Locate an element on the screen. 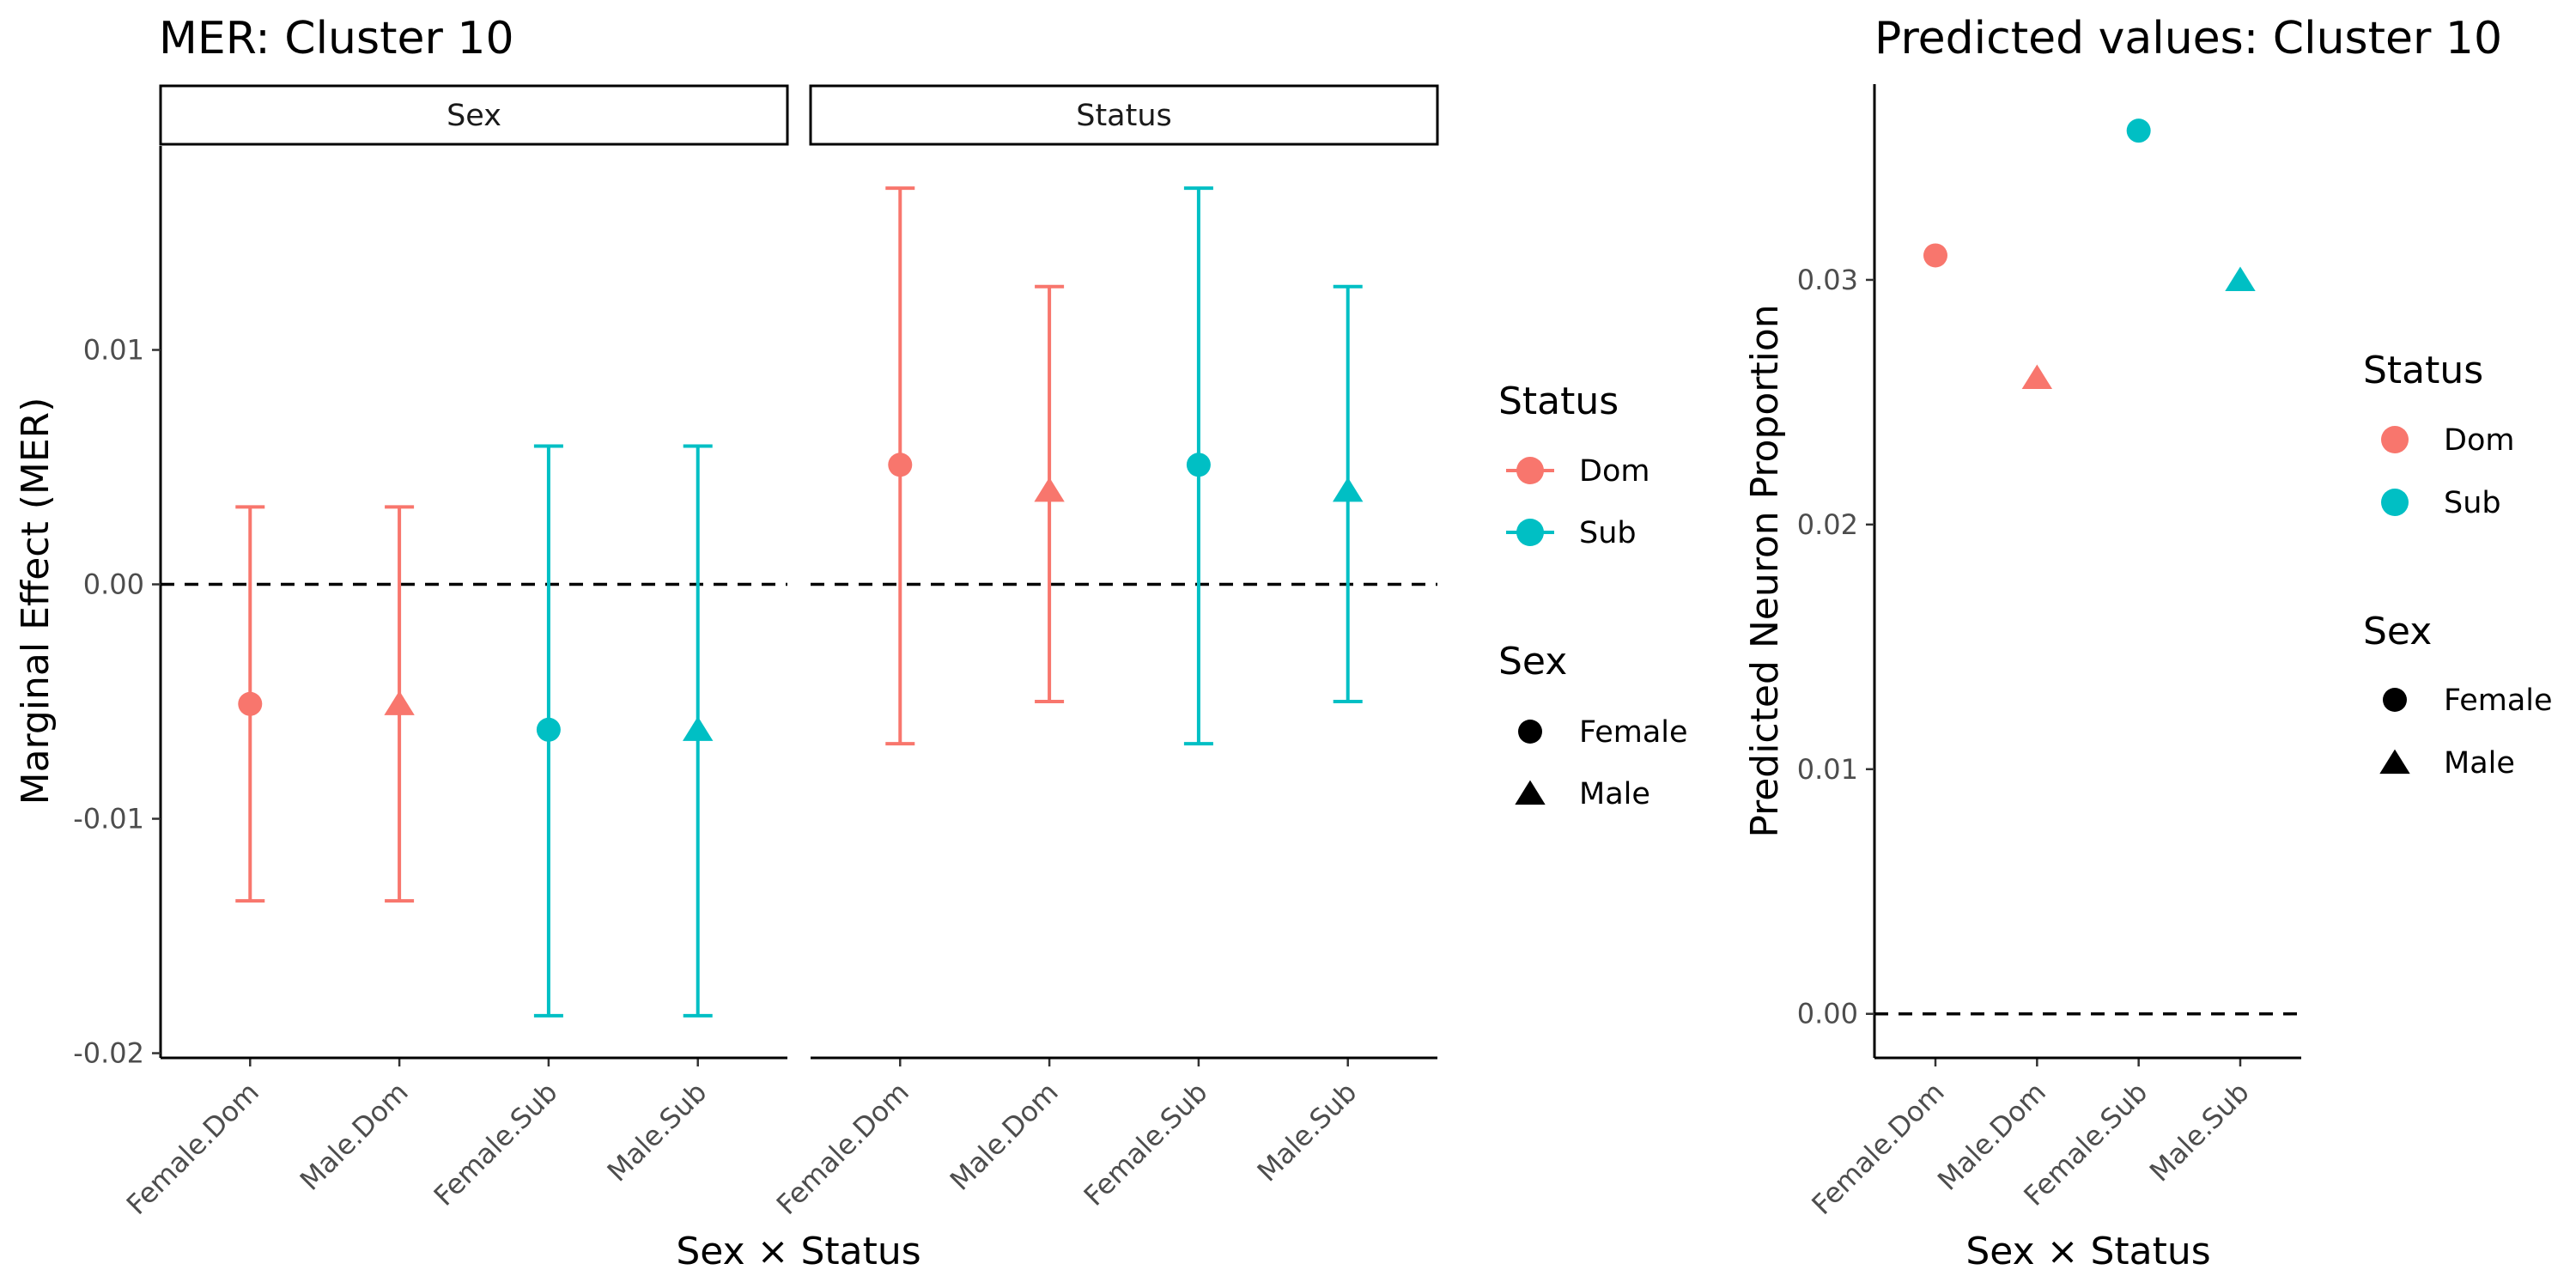 The height and width of the screenshot is (1288, 2576). predicted-chart-title: Predicted values: Cluster 10 is located at coordinates (2188, 38).